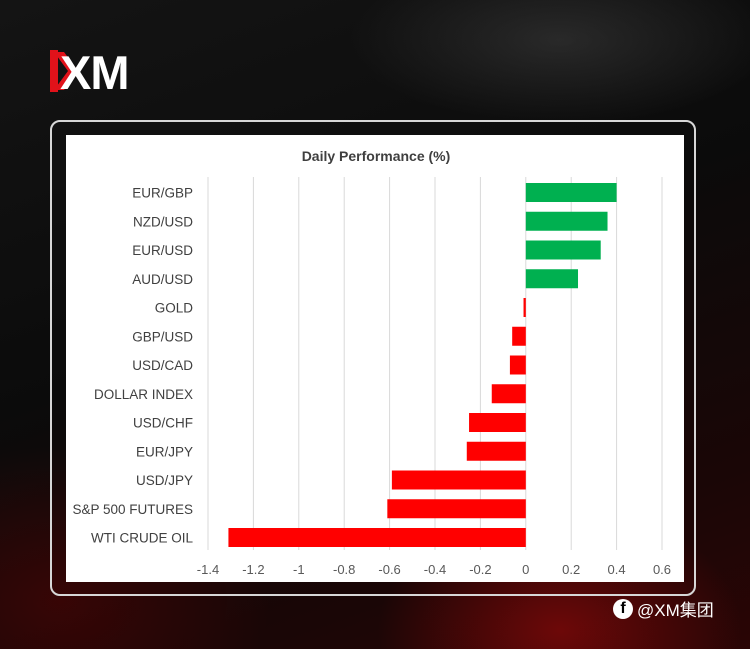  What do you see at coordinates (617, 569) in the screenshot?
I see `x-tick-label: 0.4` at bounding box center [617, 569].